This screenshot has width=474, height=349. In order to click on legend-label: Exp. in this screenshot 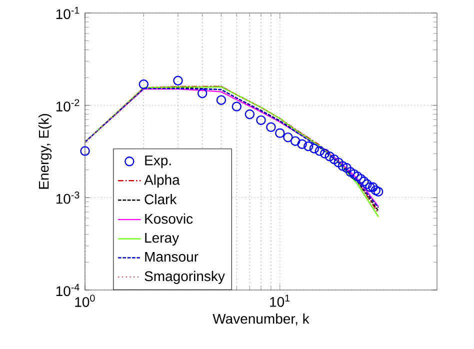, I will do `click(158, 162)`.